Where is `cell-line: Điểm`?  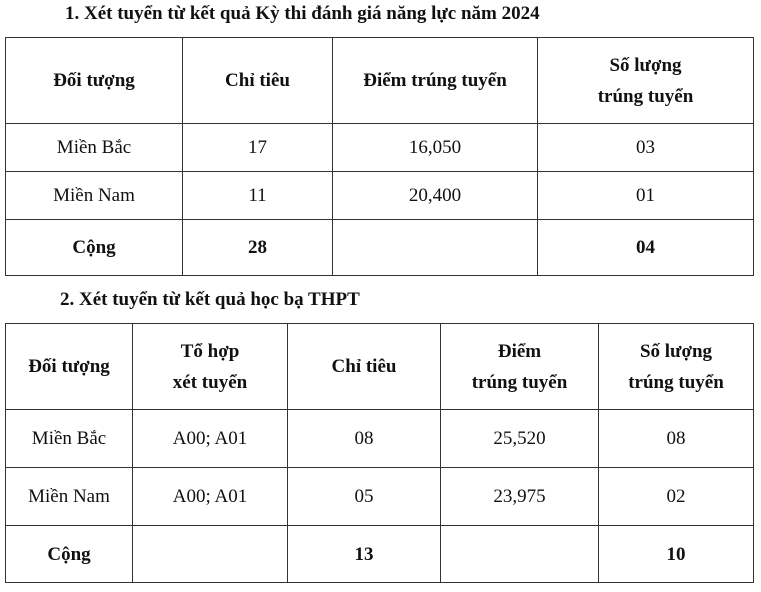 cell-line: Điểm is located at coordinates (519, 351).